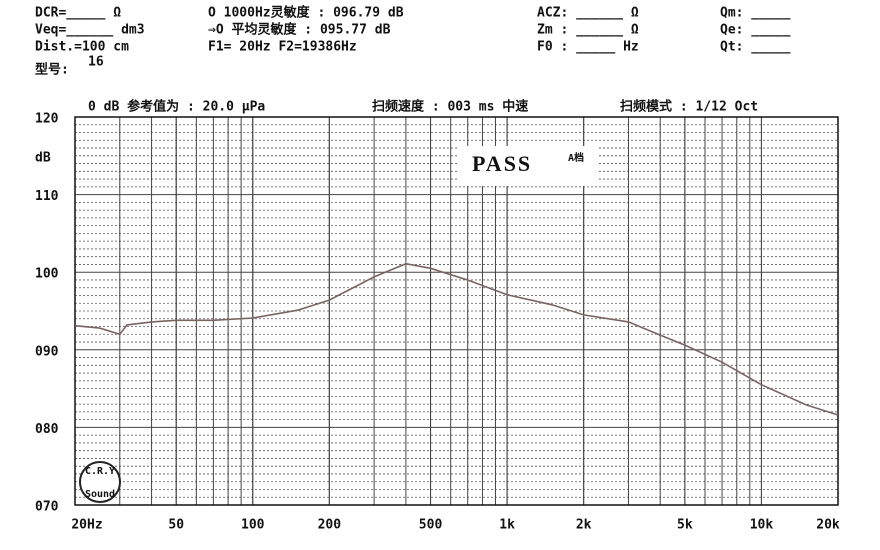 Image resolution: width=880 pixels, height=550 pixels. I want to click on logo-bottom: Sound, so click(100, 494).